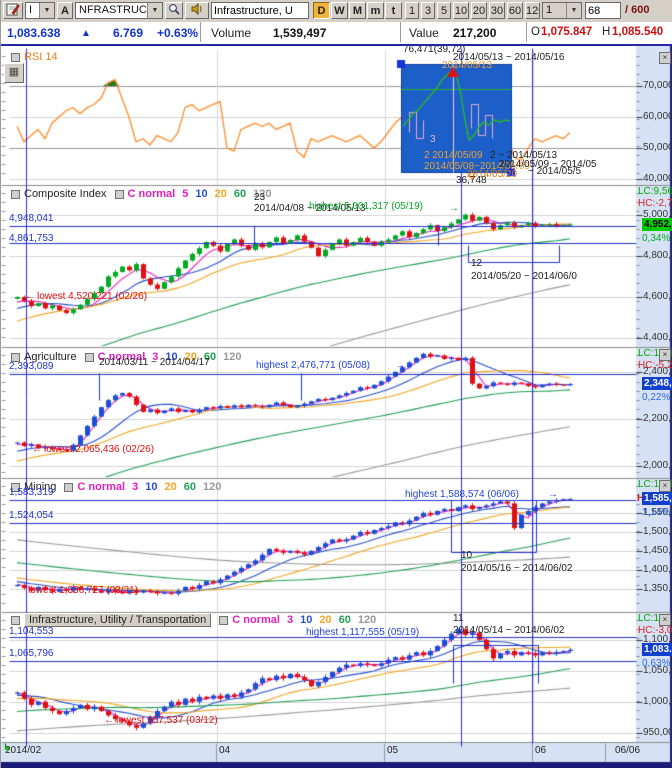 This screenshot has height=768, width=672. What do you see at coordinates (231, 33) in the screenshot?
I see `volume-label: Volume` at bounding box center [231, 33].